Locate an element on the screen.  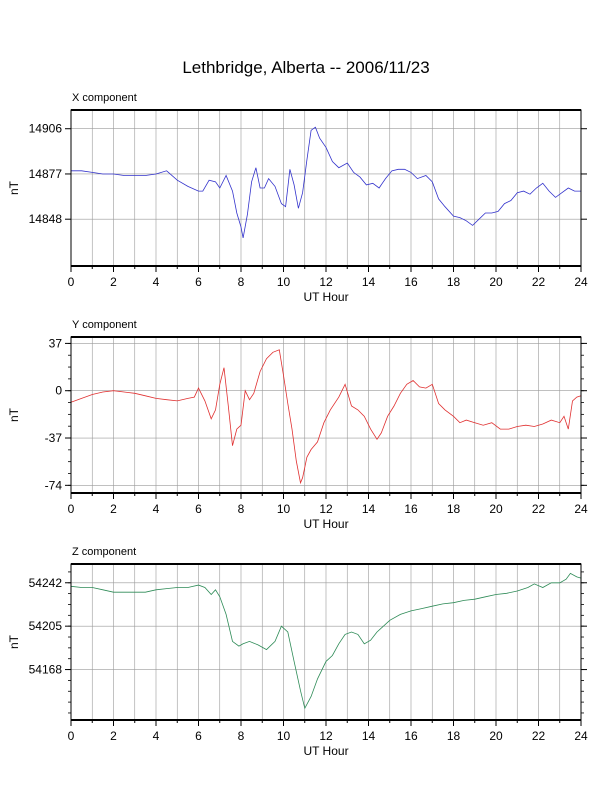
y-y-tick-label: 37 is located at coordinates (56, 343).